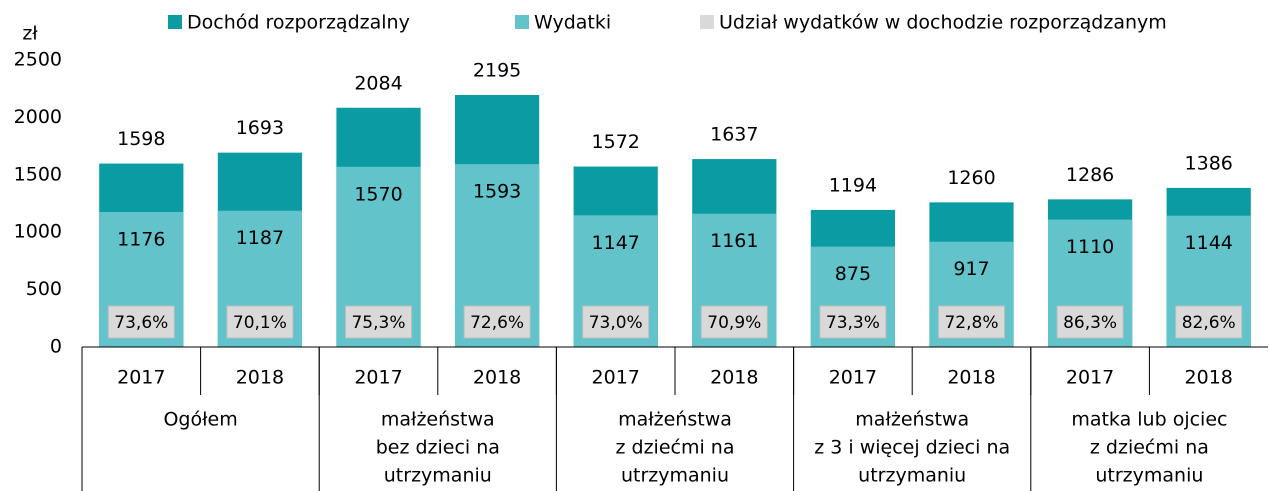 The height and width of the screenshot is (491, 1269). Describe the element at coordinates (298, 23) in the screenshot. I see `legend-label: Dochód rozporządzalny` at that location.